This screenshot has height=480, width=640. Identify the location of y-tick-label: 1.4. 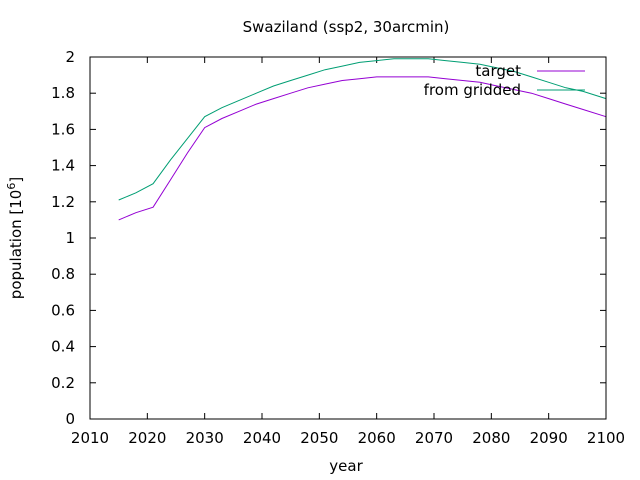
(63, 166).